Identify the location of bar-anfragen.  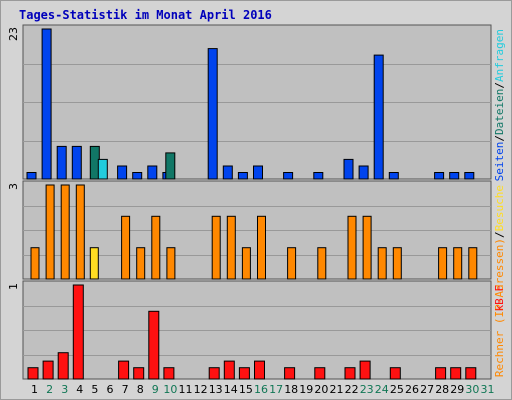
(102, 169).